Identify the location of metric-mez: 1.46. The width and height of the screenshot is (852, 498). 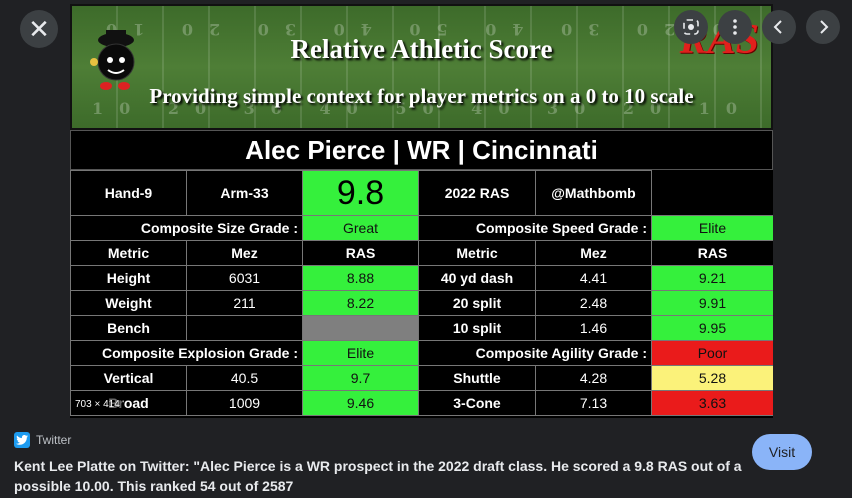
(593, 328).